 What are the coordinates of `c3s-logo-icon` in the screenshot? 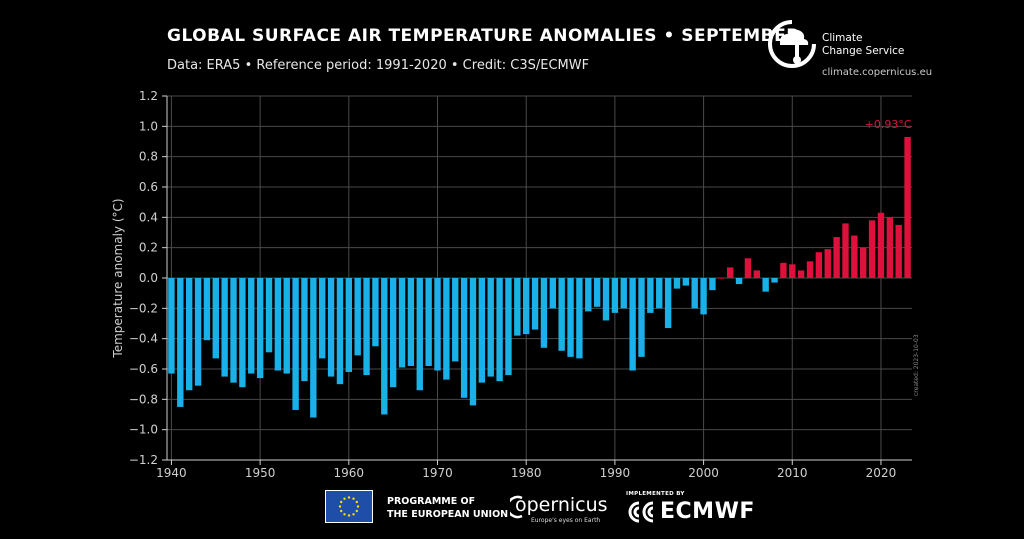 It's located at (792, 44).